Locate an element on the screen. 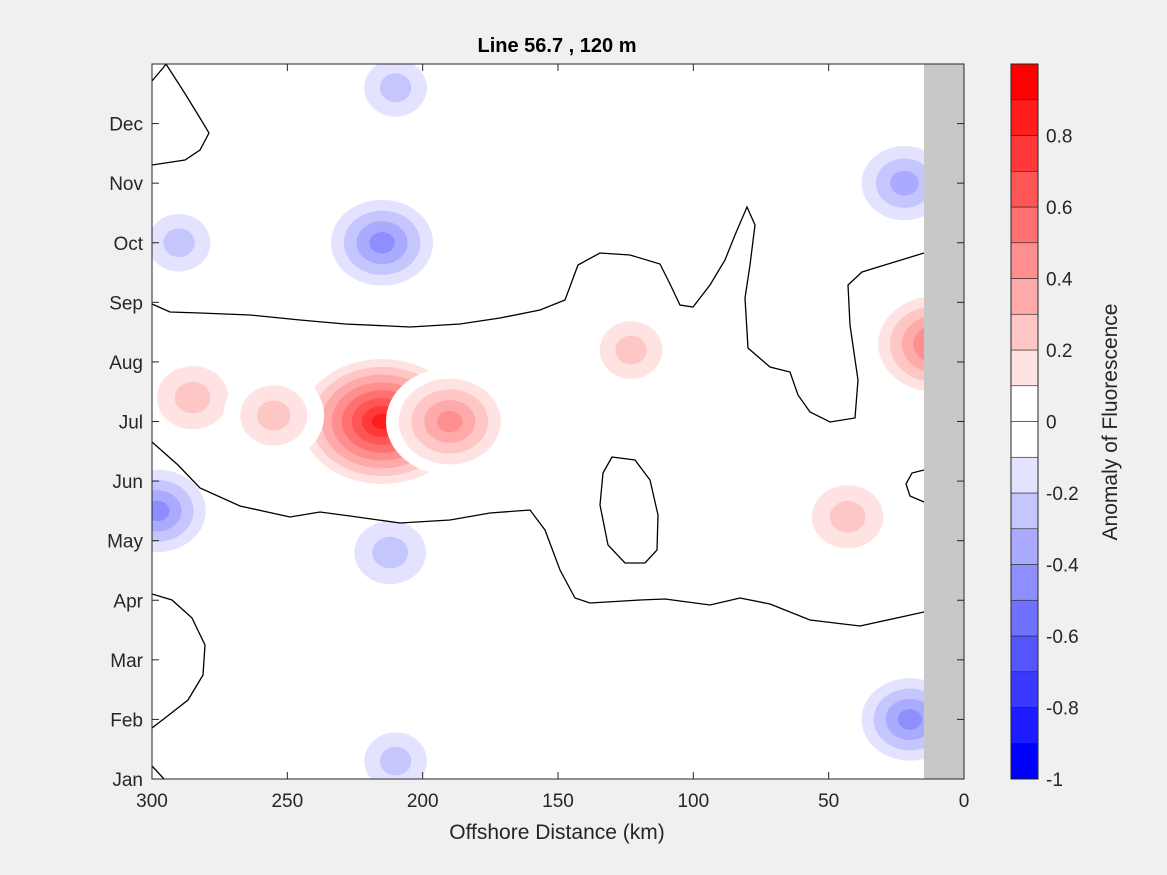  x-tick-label: 50 is located at coordinates (828, 801).